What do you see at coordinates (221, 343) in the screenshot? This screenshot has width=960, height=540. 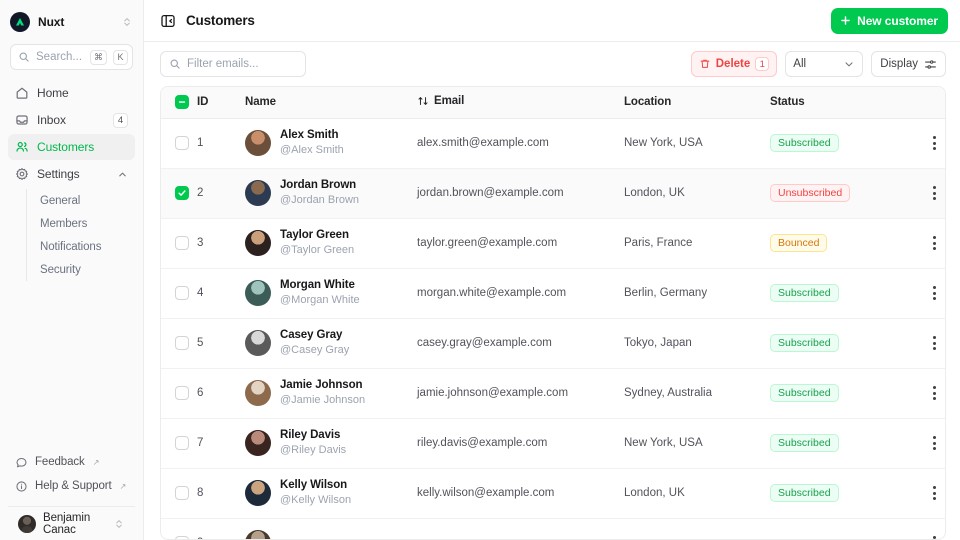 I see `row-id: 5` at bounding box center [221, 343].